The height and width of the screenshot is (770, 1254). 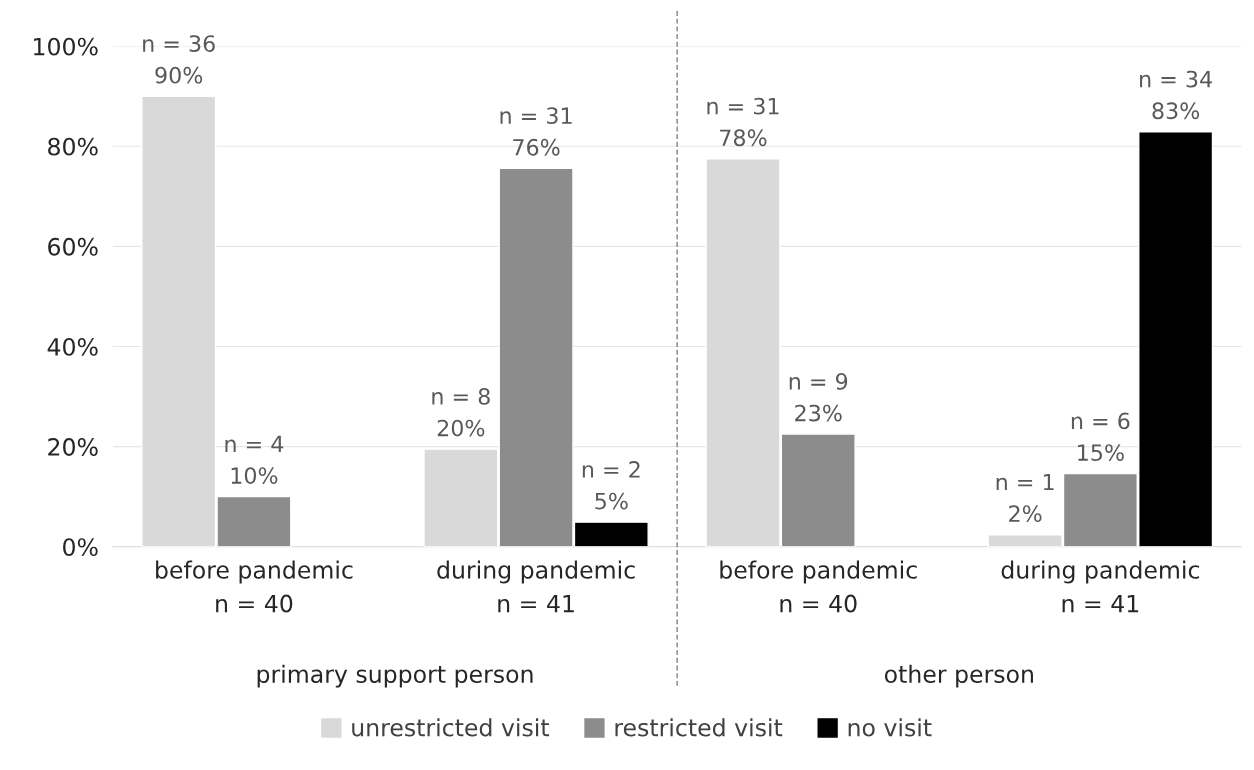 What do you see at coordinates (1100, 436) in the screenshot?
I see `data-label: n = 6 15%` at bounding box center [1100, 436].